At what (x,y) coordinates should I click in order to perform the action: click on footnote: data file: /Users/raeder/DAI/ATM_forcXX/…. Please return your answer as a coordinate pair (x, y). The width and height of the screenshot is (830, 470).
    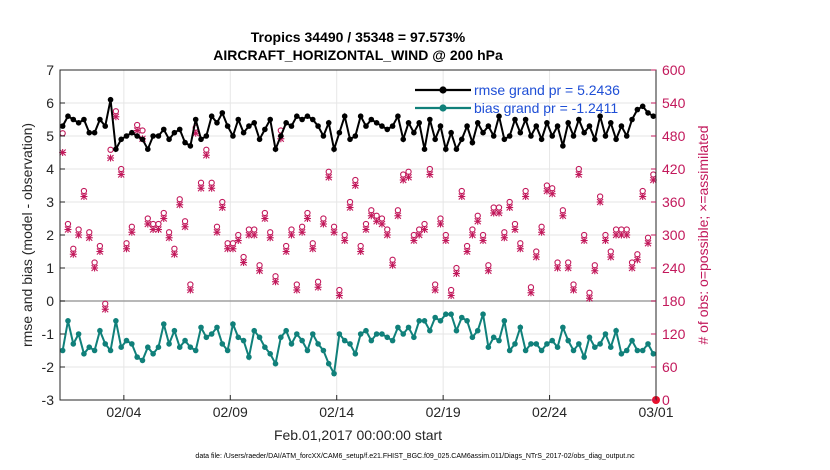
    Looking at the image, I should click on (415, 456).